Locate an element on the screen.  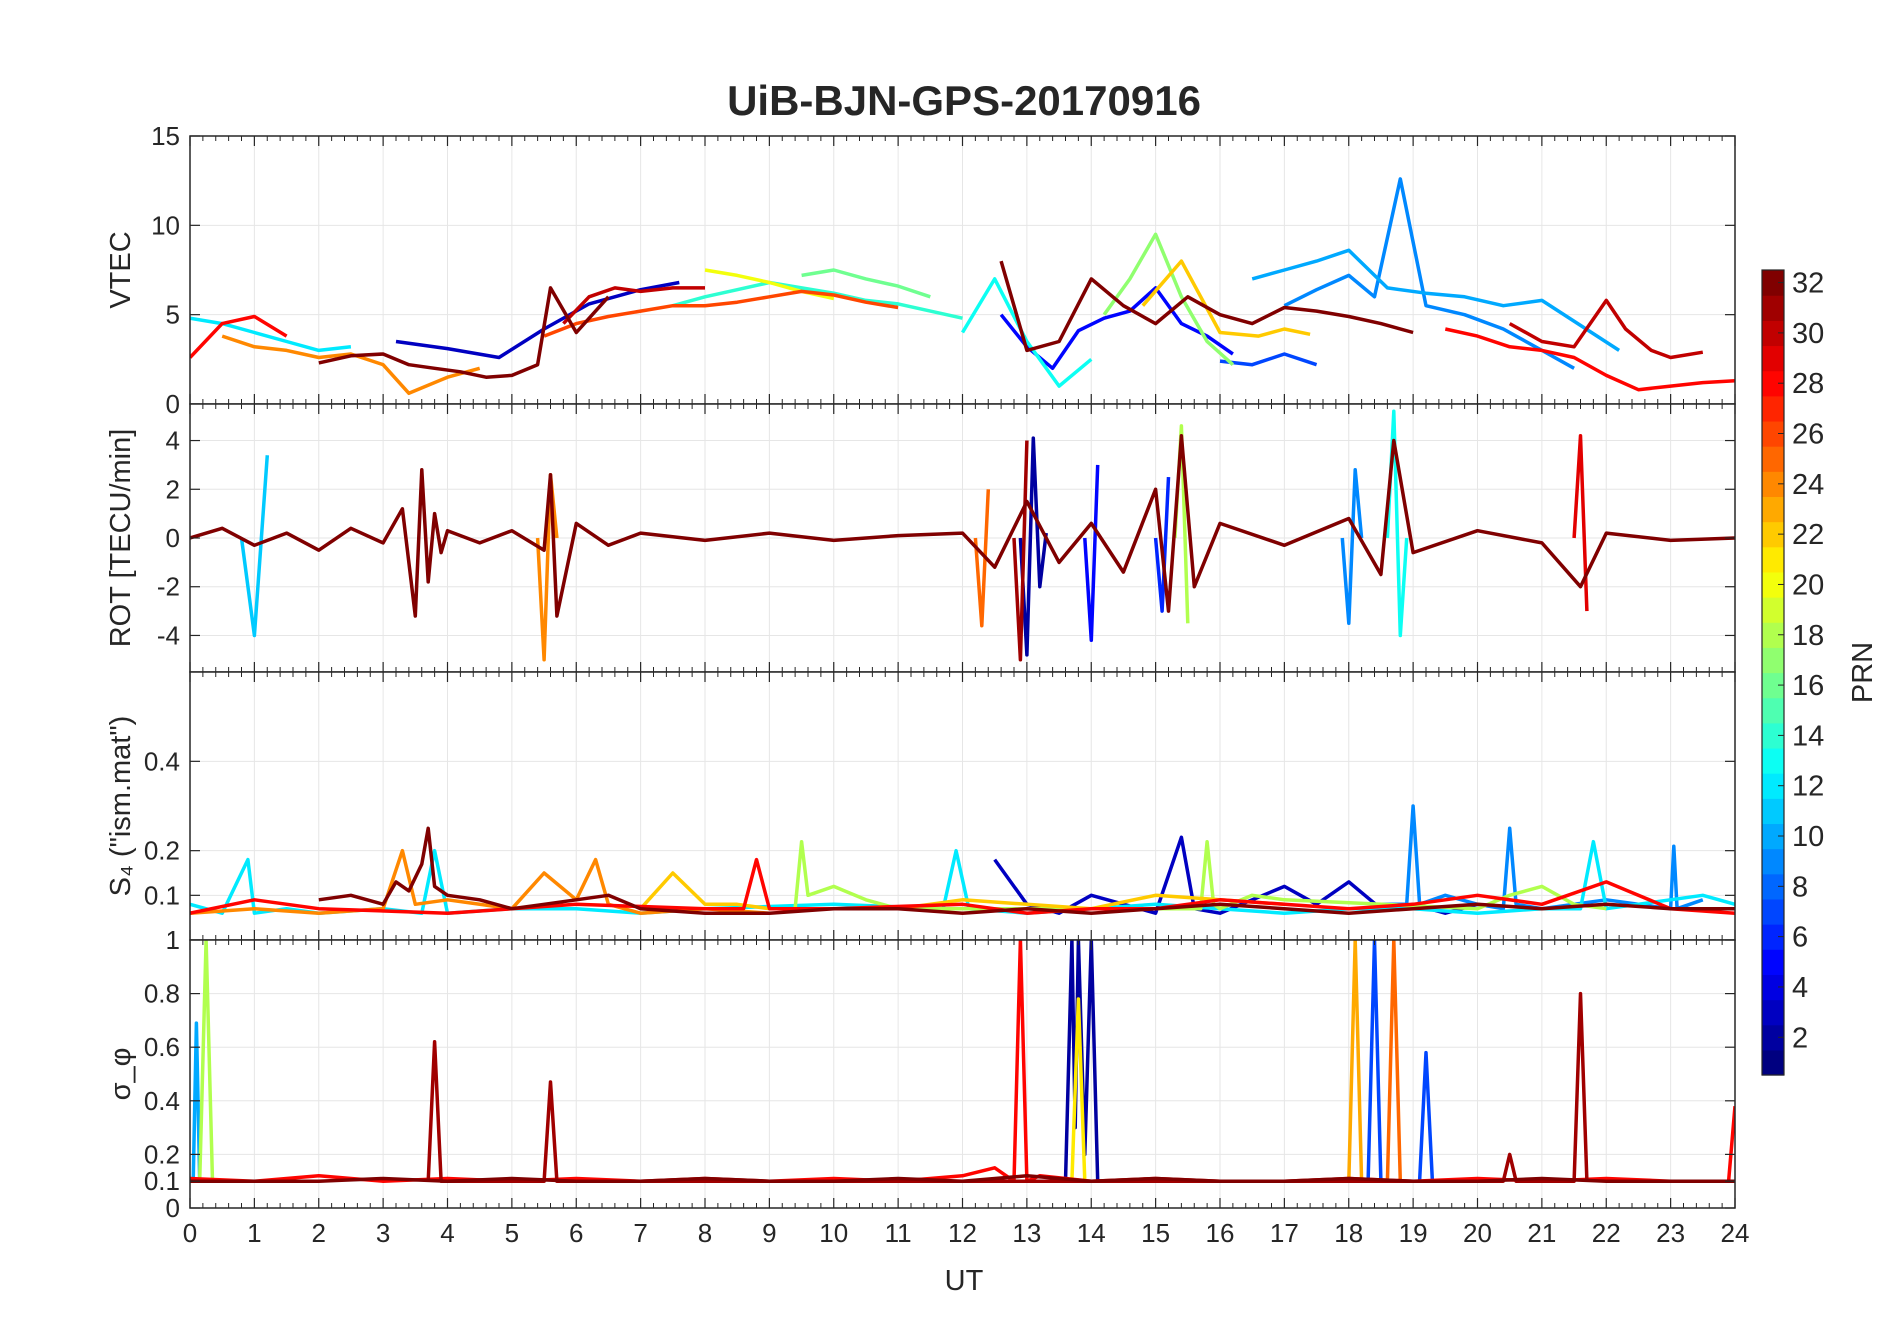
x-tick-label: 2 is located at coordinates (319, 1233).